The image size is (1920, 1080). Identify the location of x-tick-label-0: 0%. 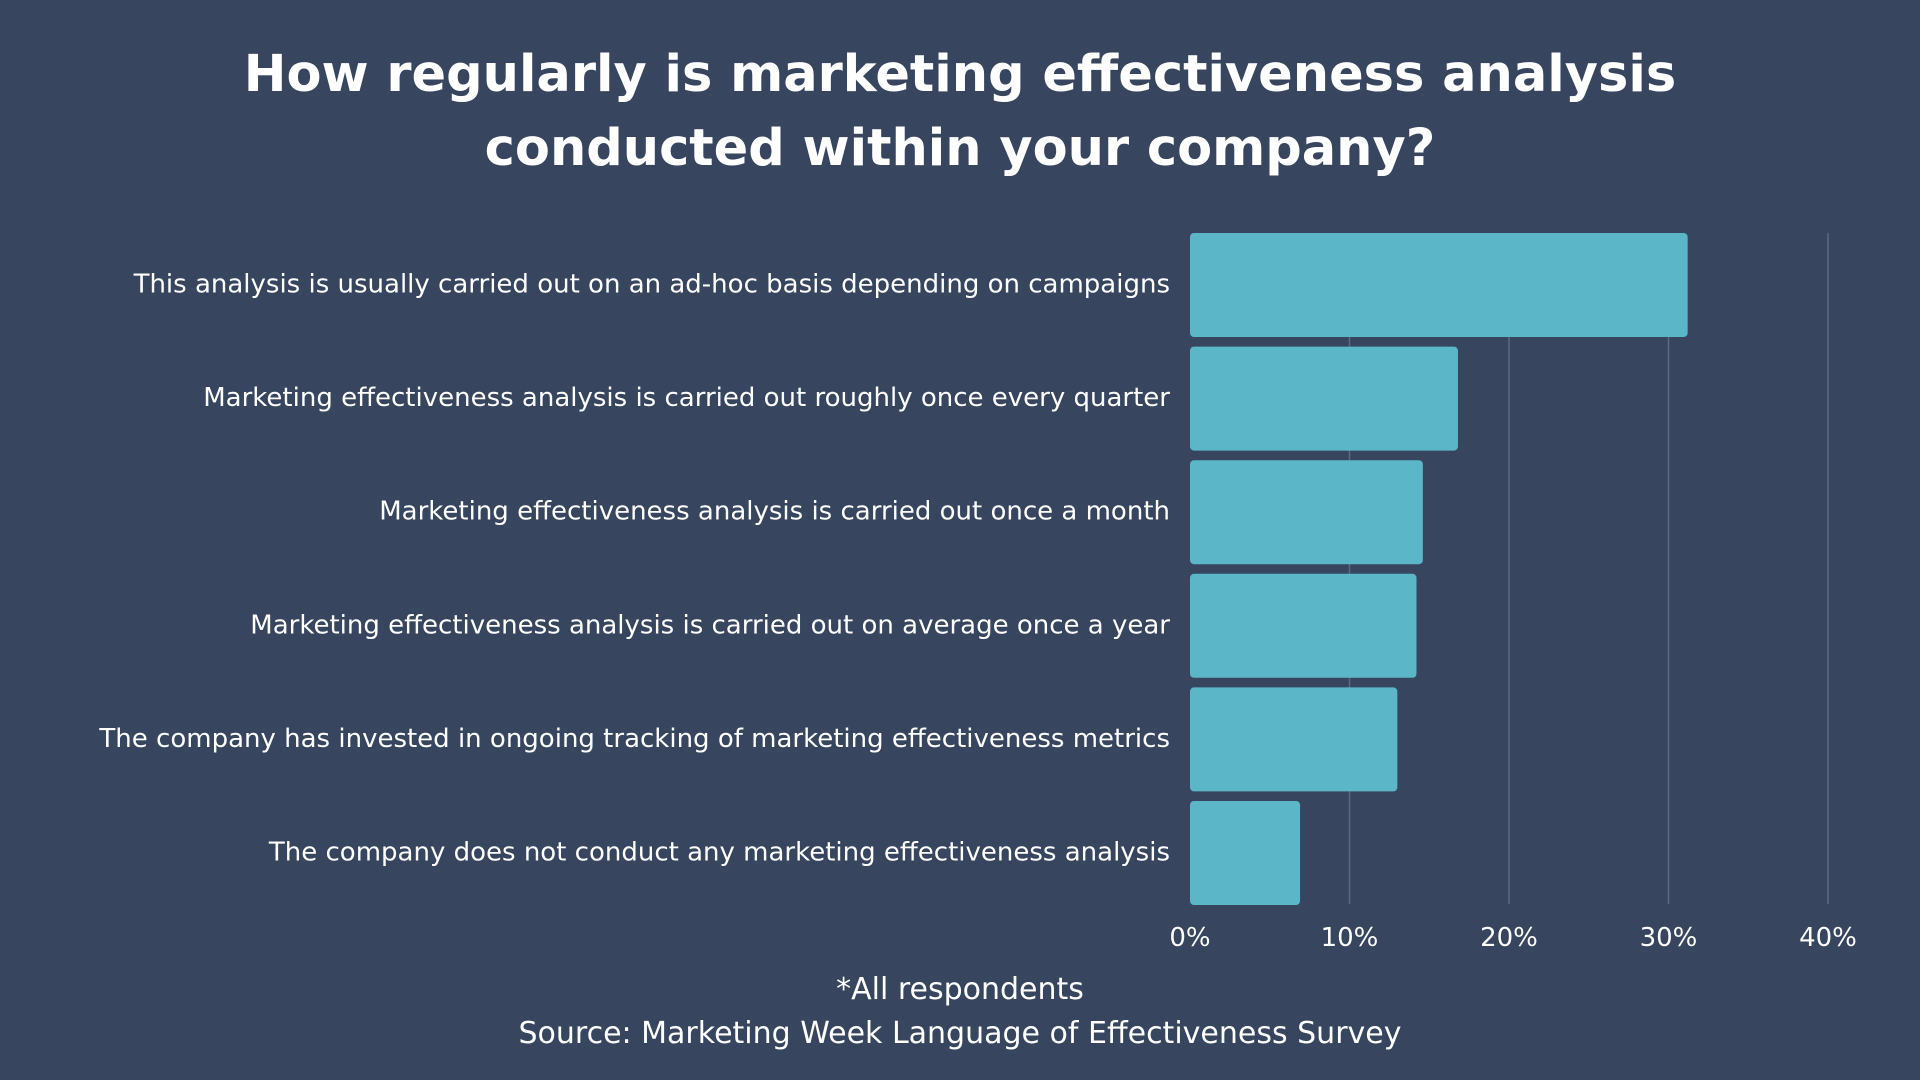
(1189, 938).